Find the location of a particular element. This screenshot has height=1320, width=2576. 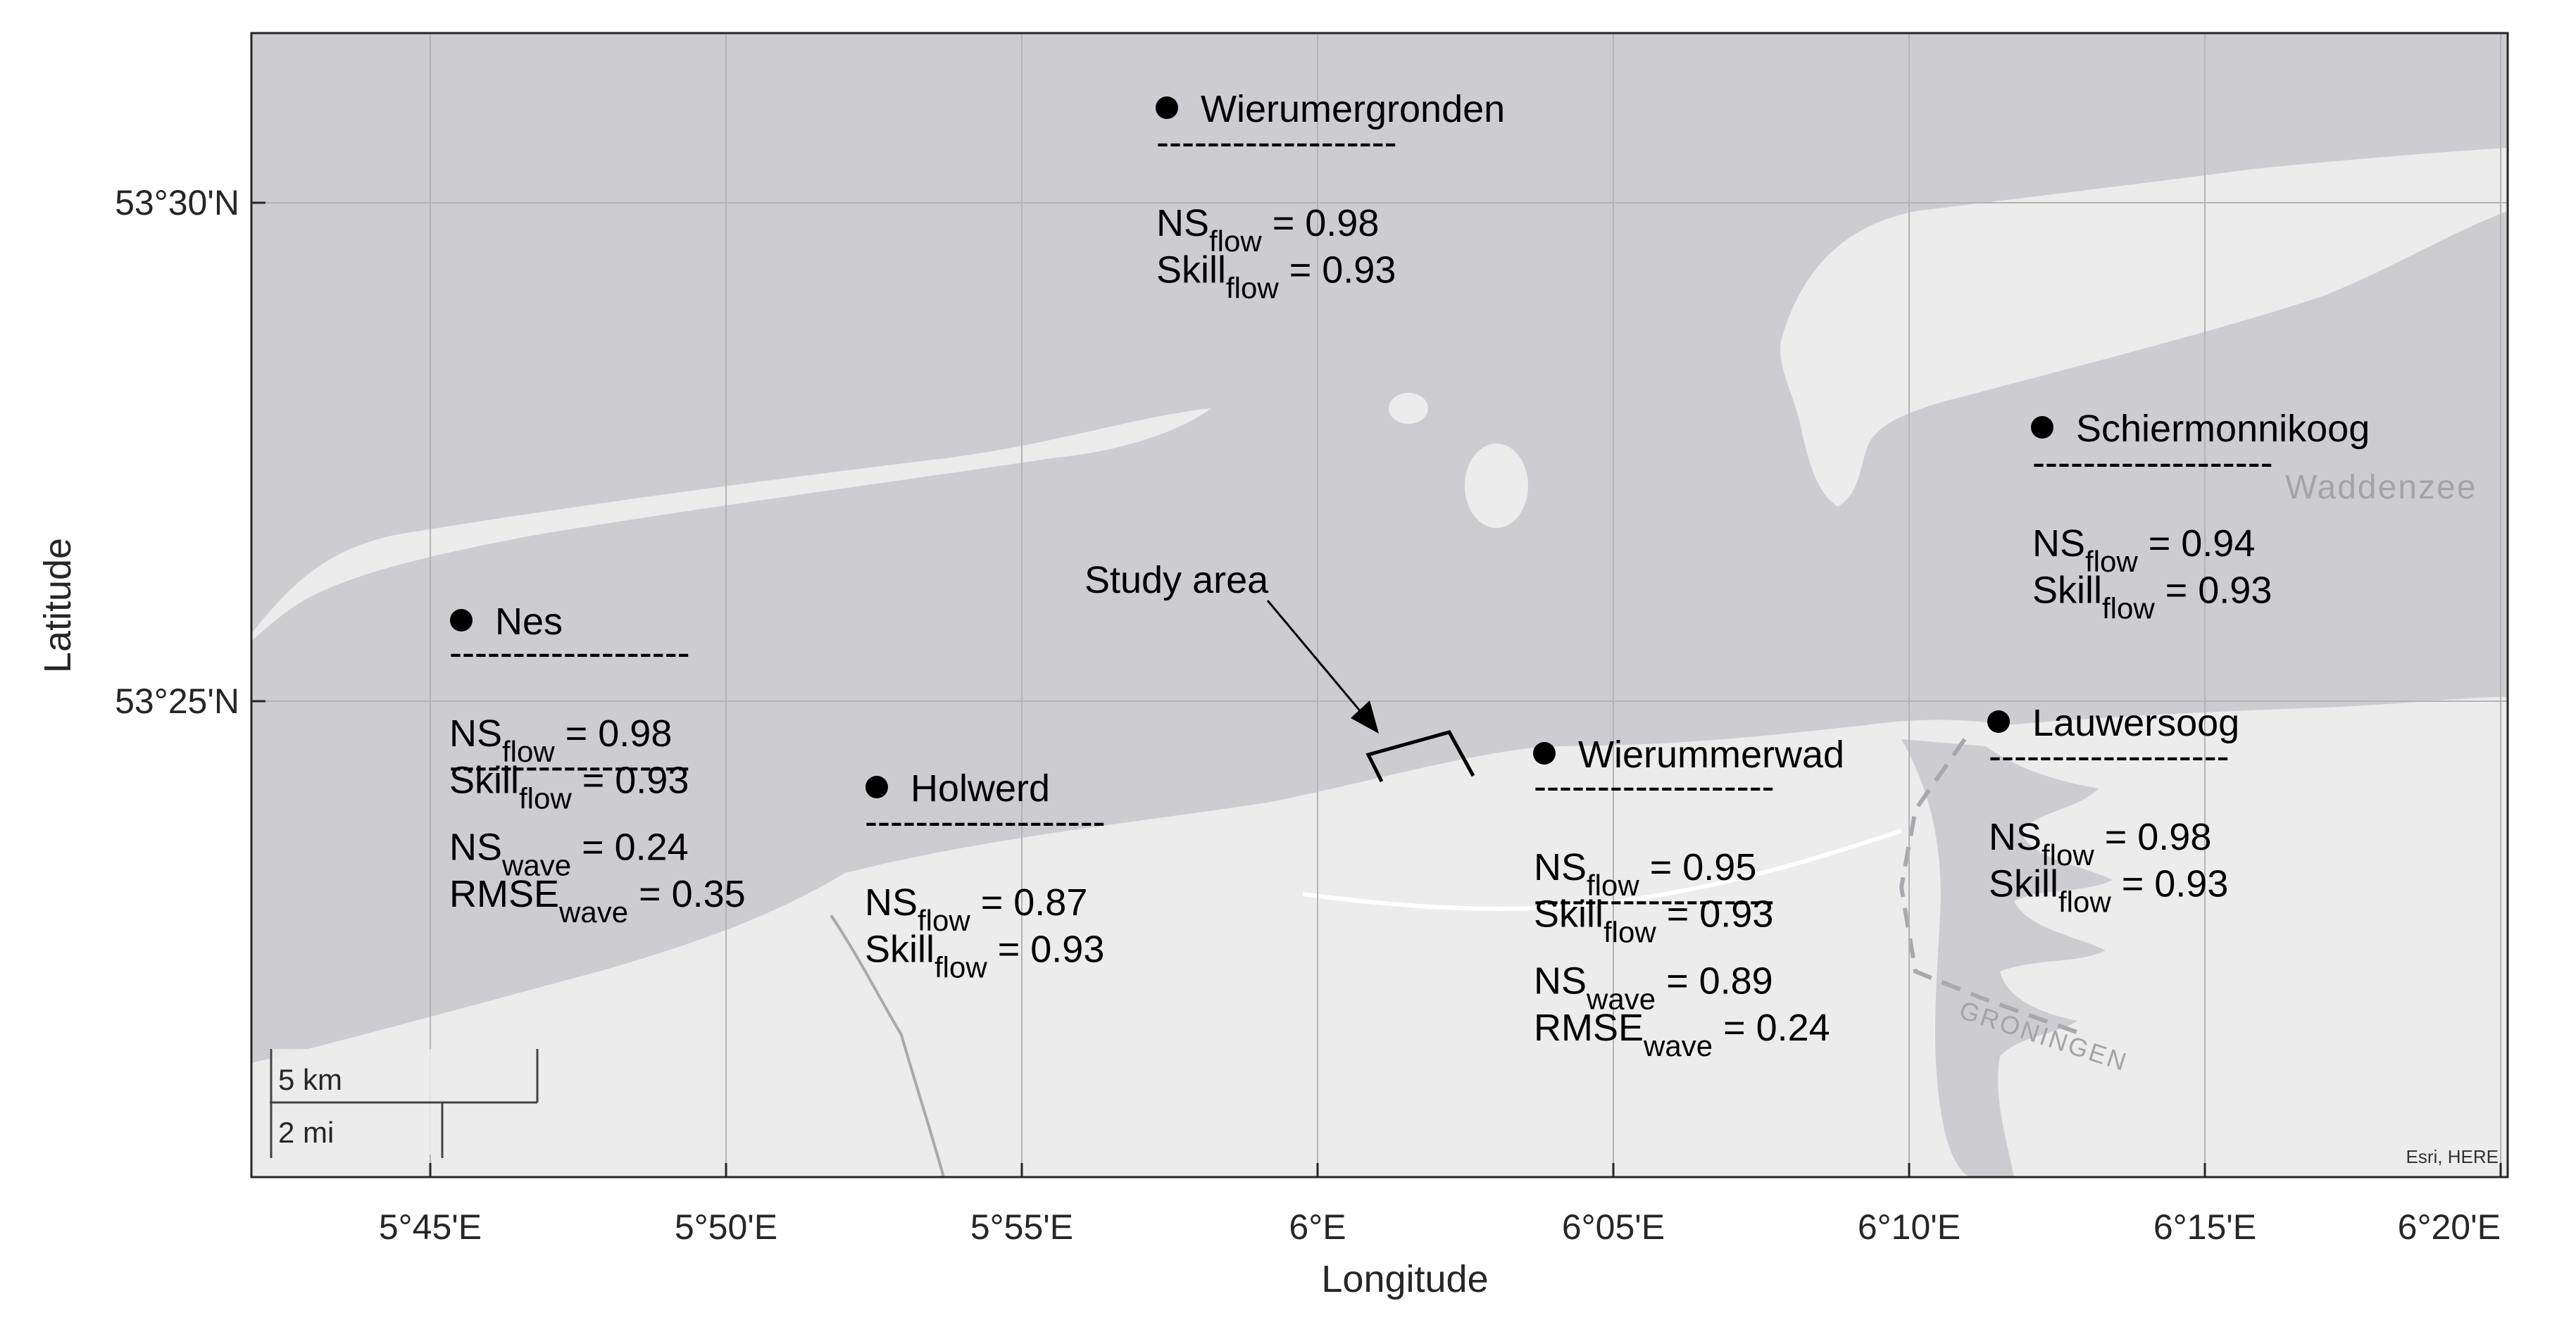

x-tick-label: 6°20'E is located at coordinates (2449, 1227).